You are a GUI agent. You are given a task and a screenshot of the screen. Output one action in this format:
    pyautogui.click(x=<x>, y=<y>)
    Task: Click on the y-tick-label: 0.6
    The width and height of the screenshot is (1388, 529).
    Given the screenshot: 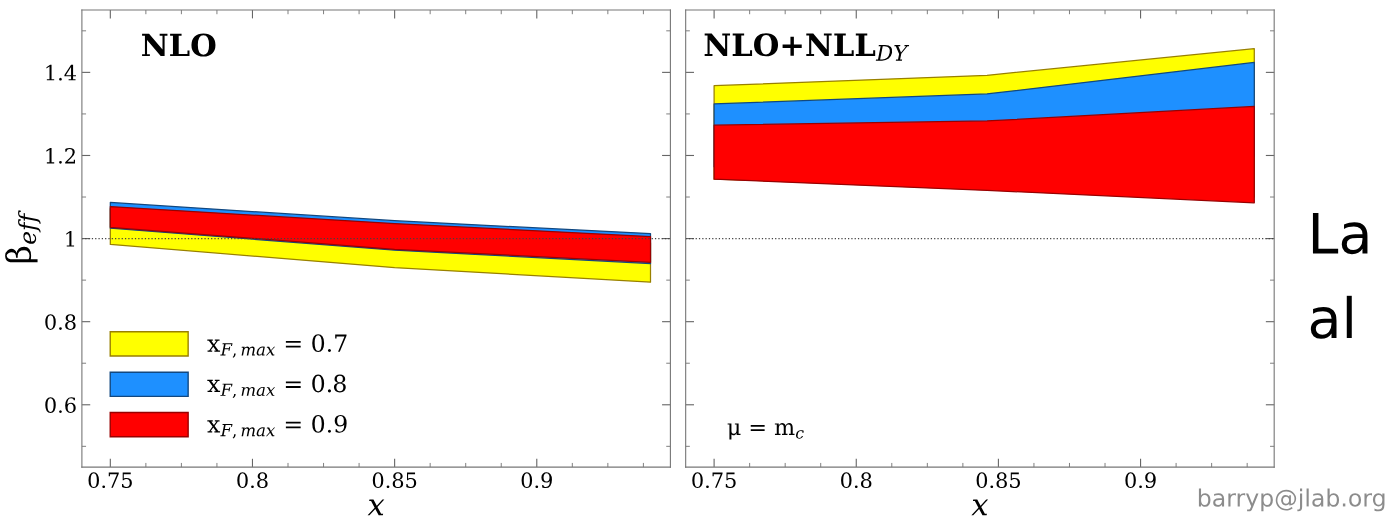 What is the action you would take?
    pyautogui.click(x=60, y=405)
    